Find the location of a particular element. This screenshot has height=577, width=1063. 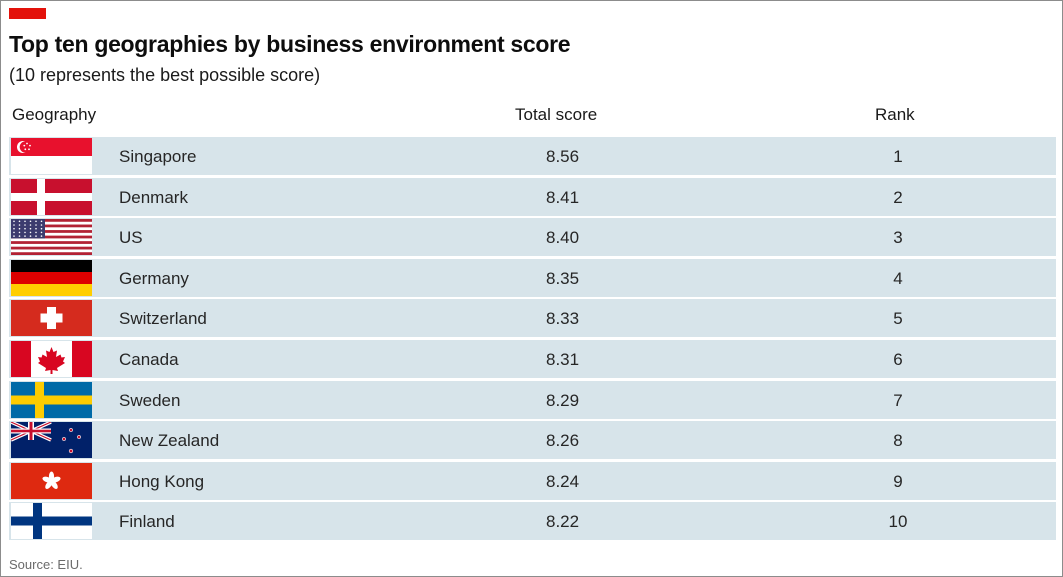

denmark-flag-icon is located at coordinates (51, 196).